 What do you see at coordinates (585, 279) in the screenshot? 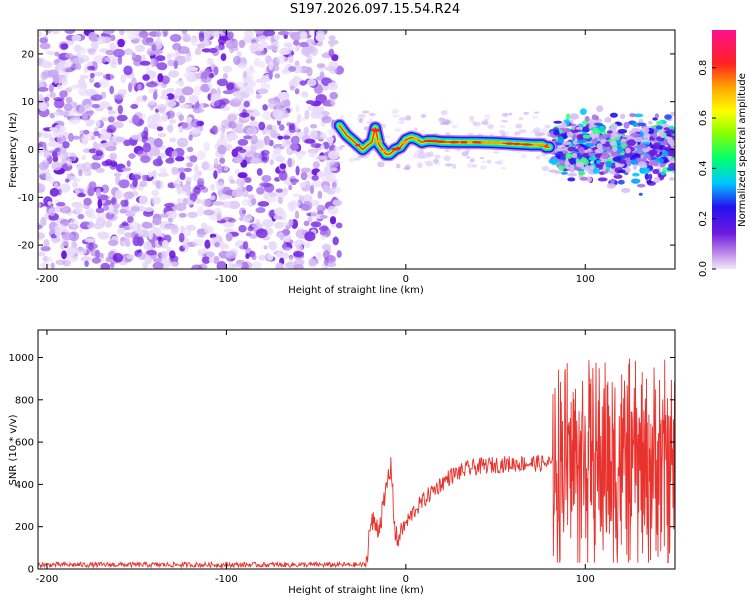
I see `spectrogram-x-tick-label: 100` at bounding box center [585, 279].